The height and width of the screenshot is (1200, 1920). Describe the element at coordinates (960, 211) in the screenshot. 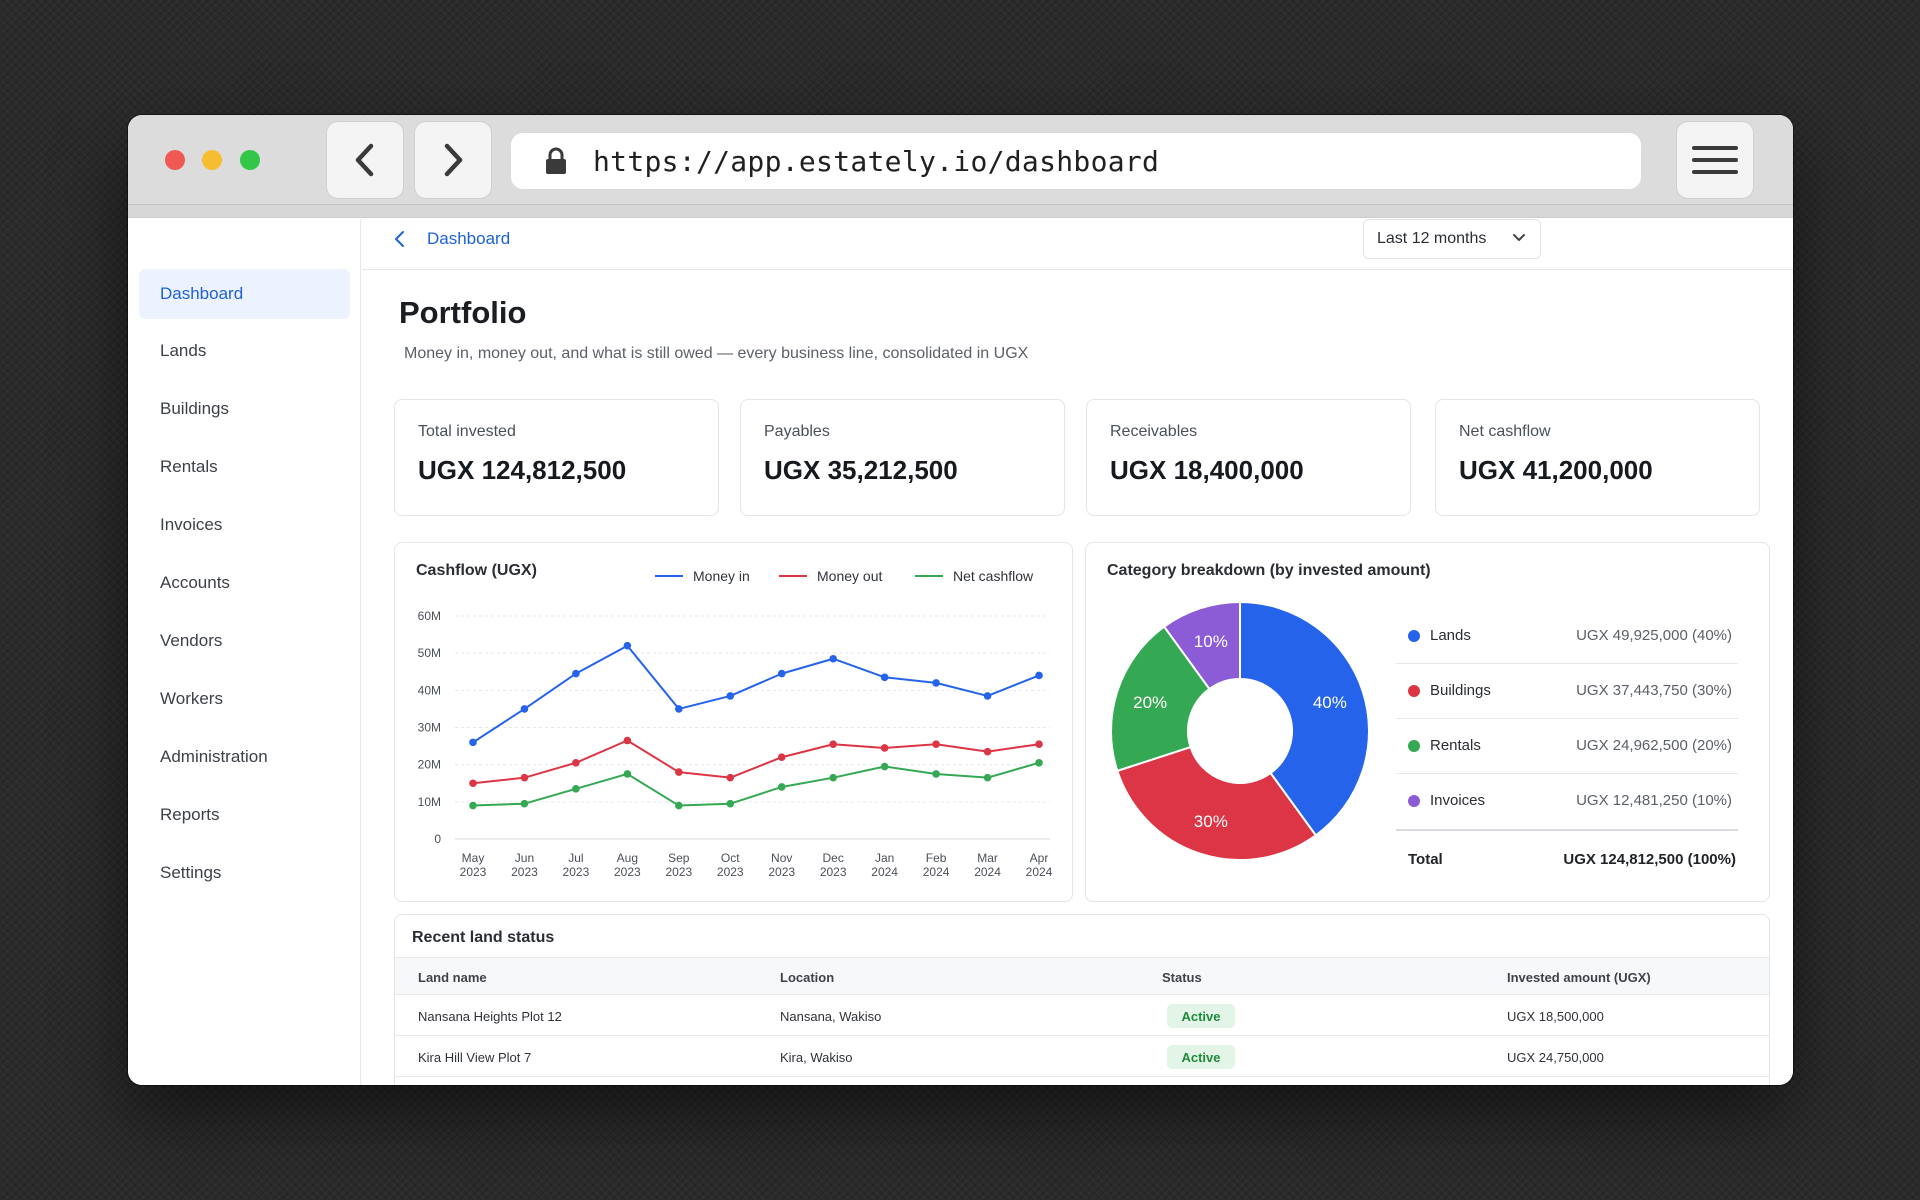

I see `toolbar-divider` at that location.